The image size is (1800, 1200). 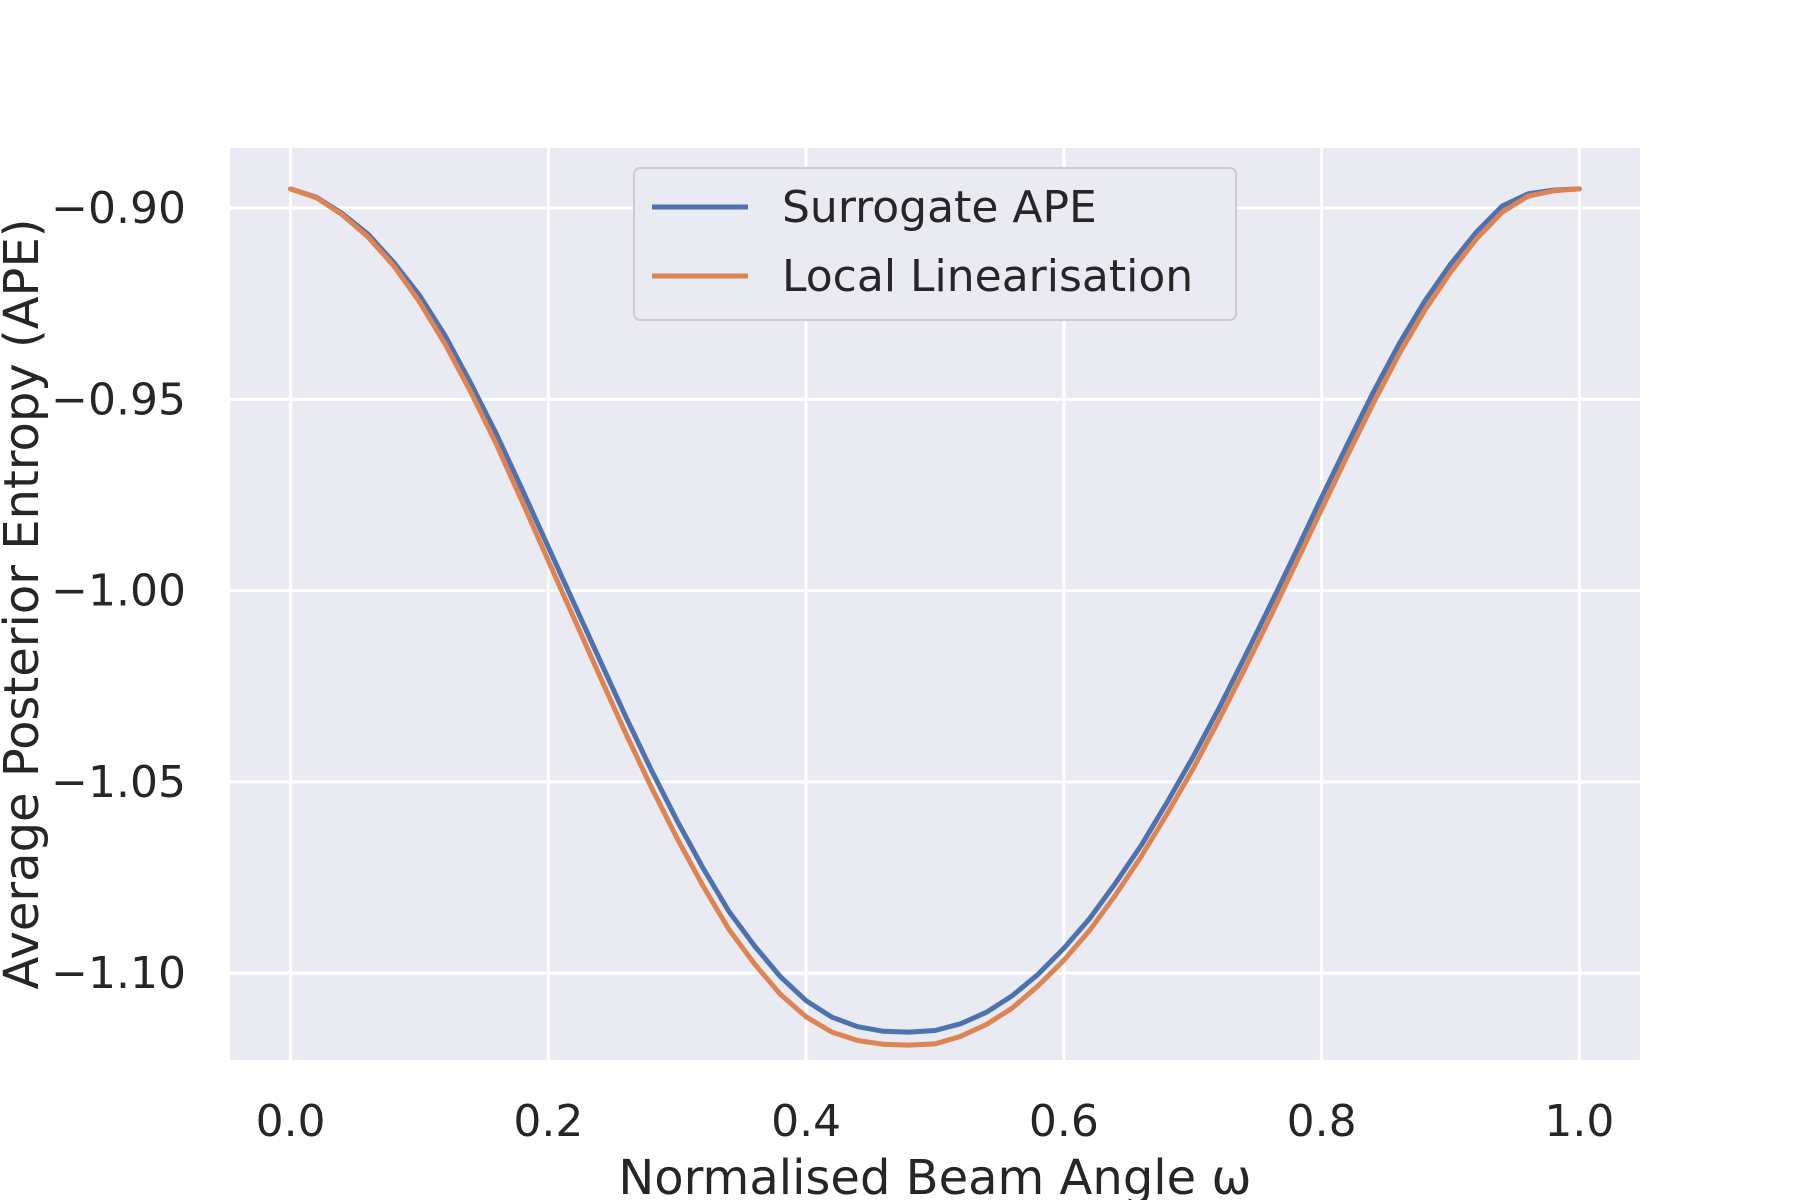 I want to click on y-tick-label: −1.10, so click(x=118, y=973).